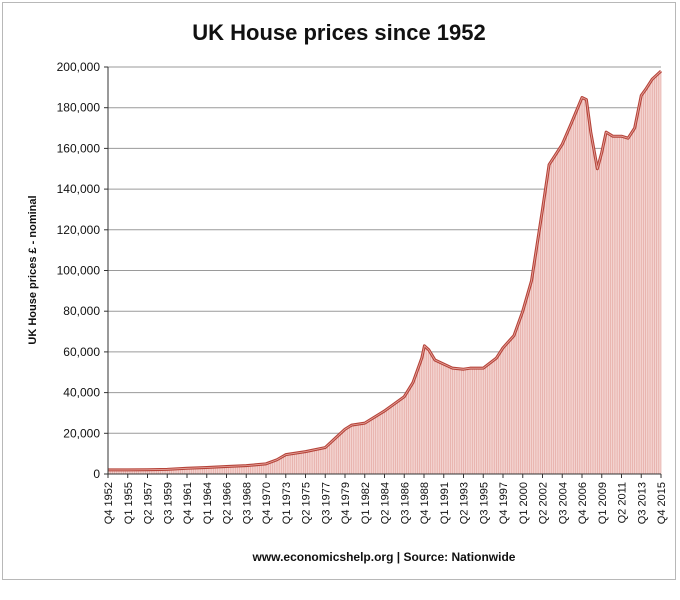 The width and height of the screenshot is (680, 600). What do you see at coordinates (346, 503) in the screenshot?
I see `x-tick-label: Q4 1979` at bounding box center [346, 503].